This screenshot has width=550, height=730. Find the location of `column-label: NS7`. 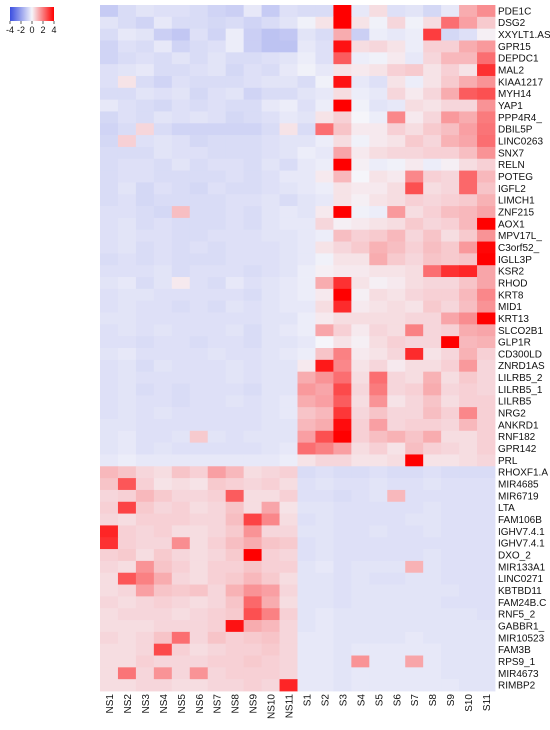

column-label: NS7 is located at coordinates (218, 704).